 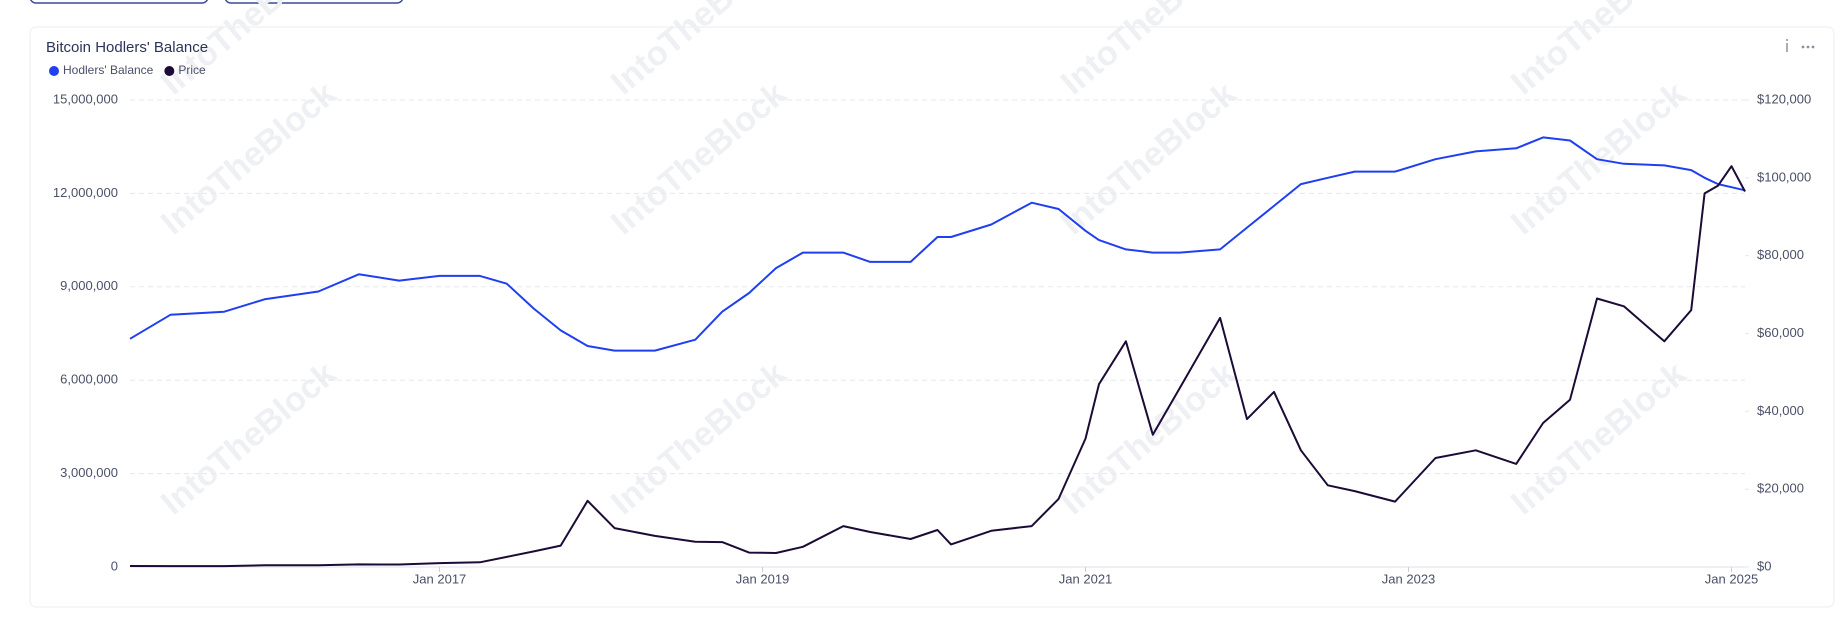 What do you see at coordinates (1808, 47) in the screenshot?
I see `menu-icon` at bounding box center [1808, 47].